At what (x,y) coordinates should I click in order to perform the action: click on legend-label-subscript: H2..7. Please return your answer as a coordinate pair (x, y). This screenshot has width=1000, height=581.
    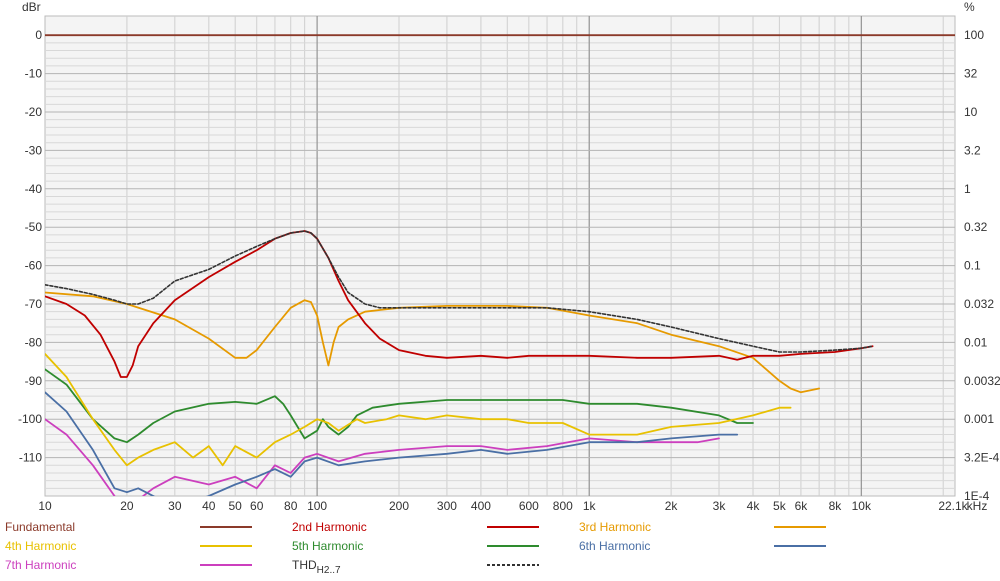
    Looking at the image, I should click on (329, 570).